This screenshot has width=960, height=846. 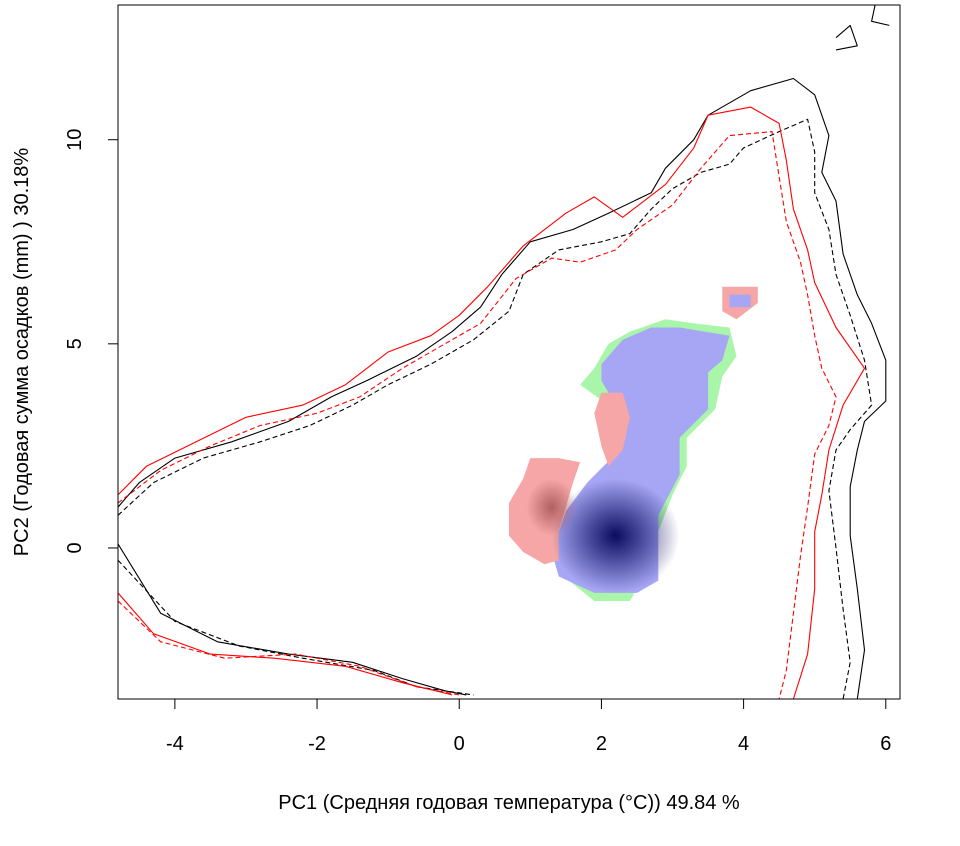 What do you see at coordinates (528, 726) in the screenshot?
I see `x-axis: -4 -2 0 2 4 6` at bounding box center [528, 726].